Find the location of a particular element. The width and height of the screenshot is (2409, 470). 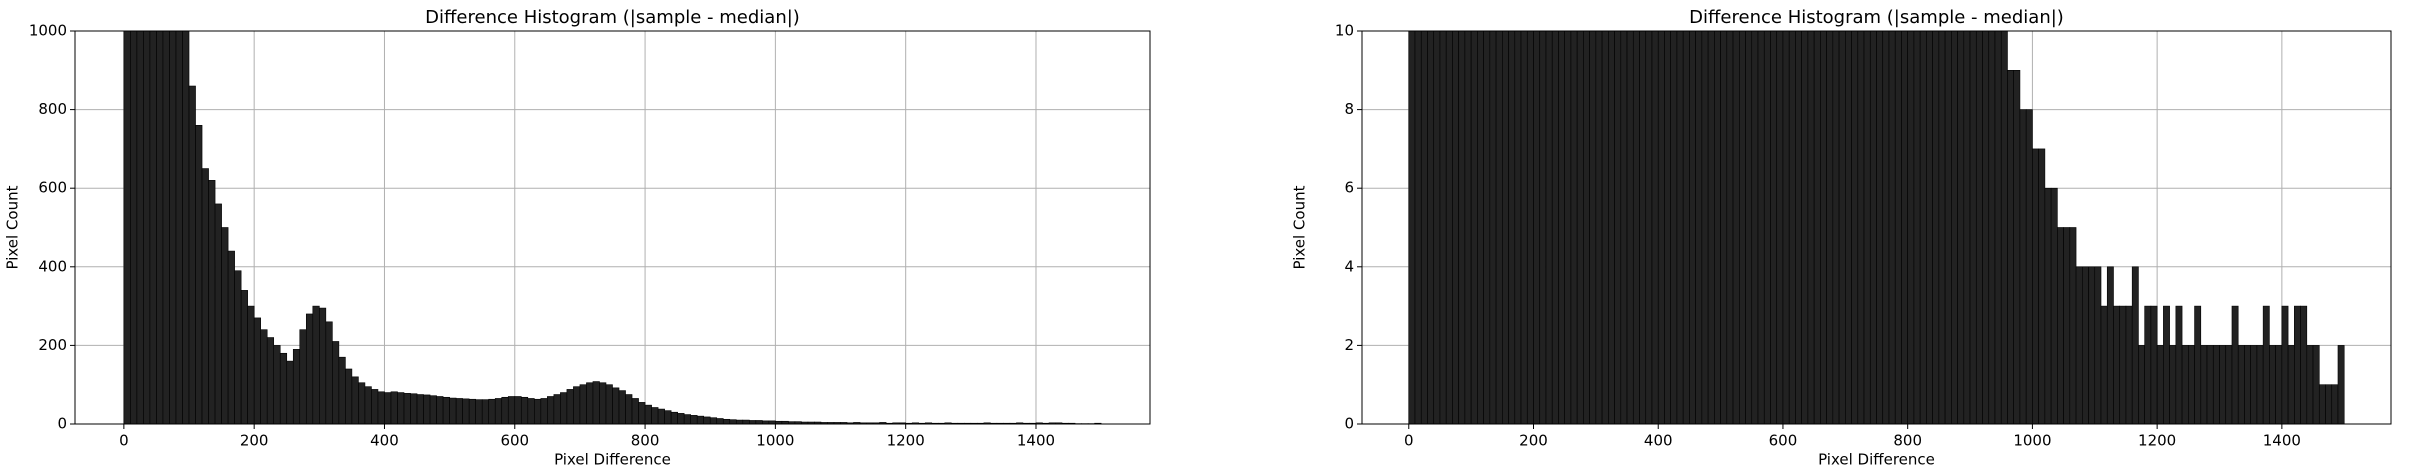

x-tick-label: 600 is located at coordinates (1783, 441).